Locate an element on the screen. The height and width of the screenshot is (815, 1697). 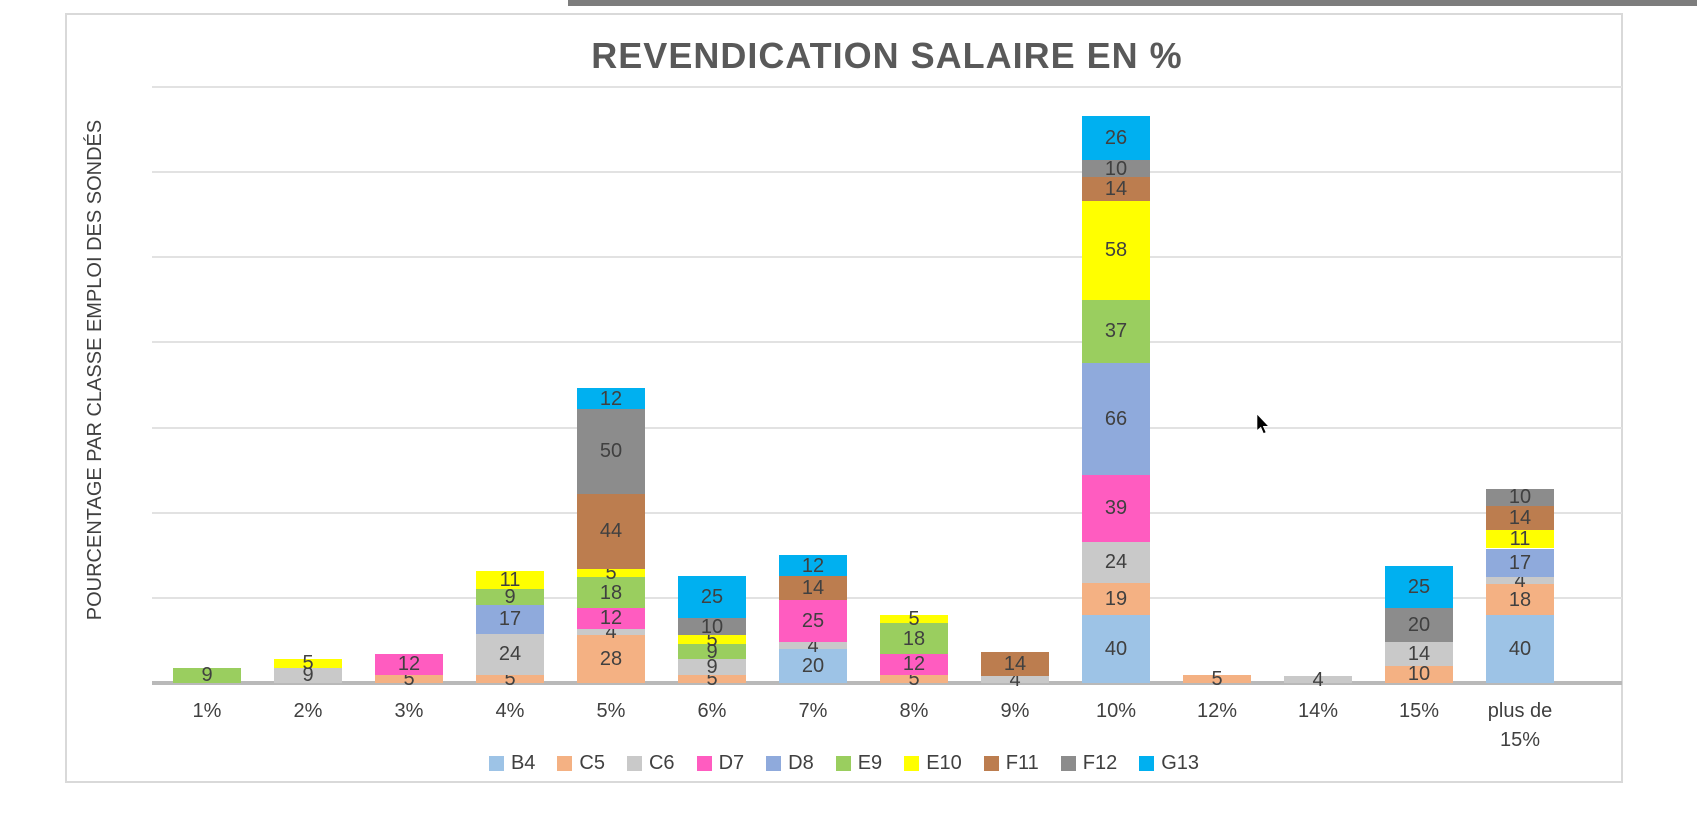
x-axis-label: 7% is located at coordinates (813, 711).